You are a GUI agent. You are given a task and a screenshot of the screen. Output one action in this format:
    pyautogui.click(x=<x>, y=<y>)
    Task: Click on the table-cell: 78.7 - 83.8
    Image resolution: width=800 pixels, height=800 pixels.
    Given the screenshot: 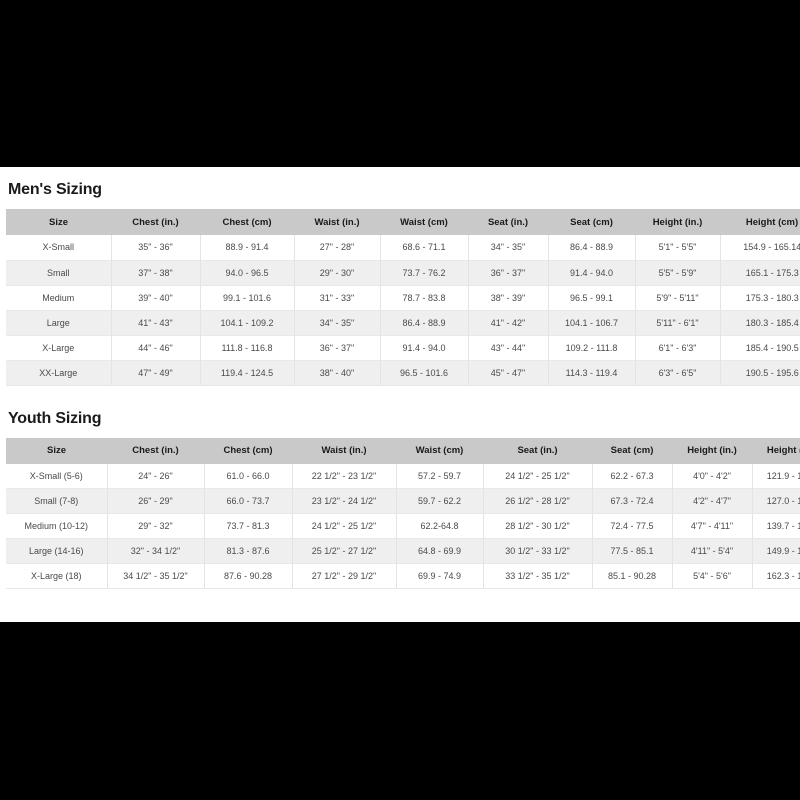 What is the action you would take?
    pyautogui.click(x=424, y=298)
    